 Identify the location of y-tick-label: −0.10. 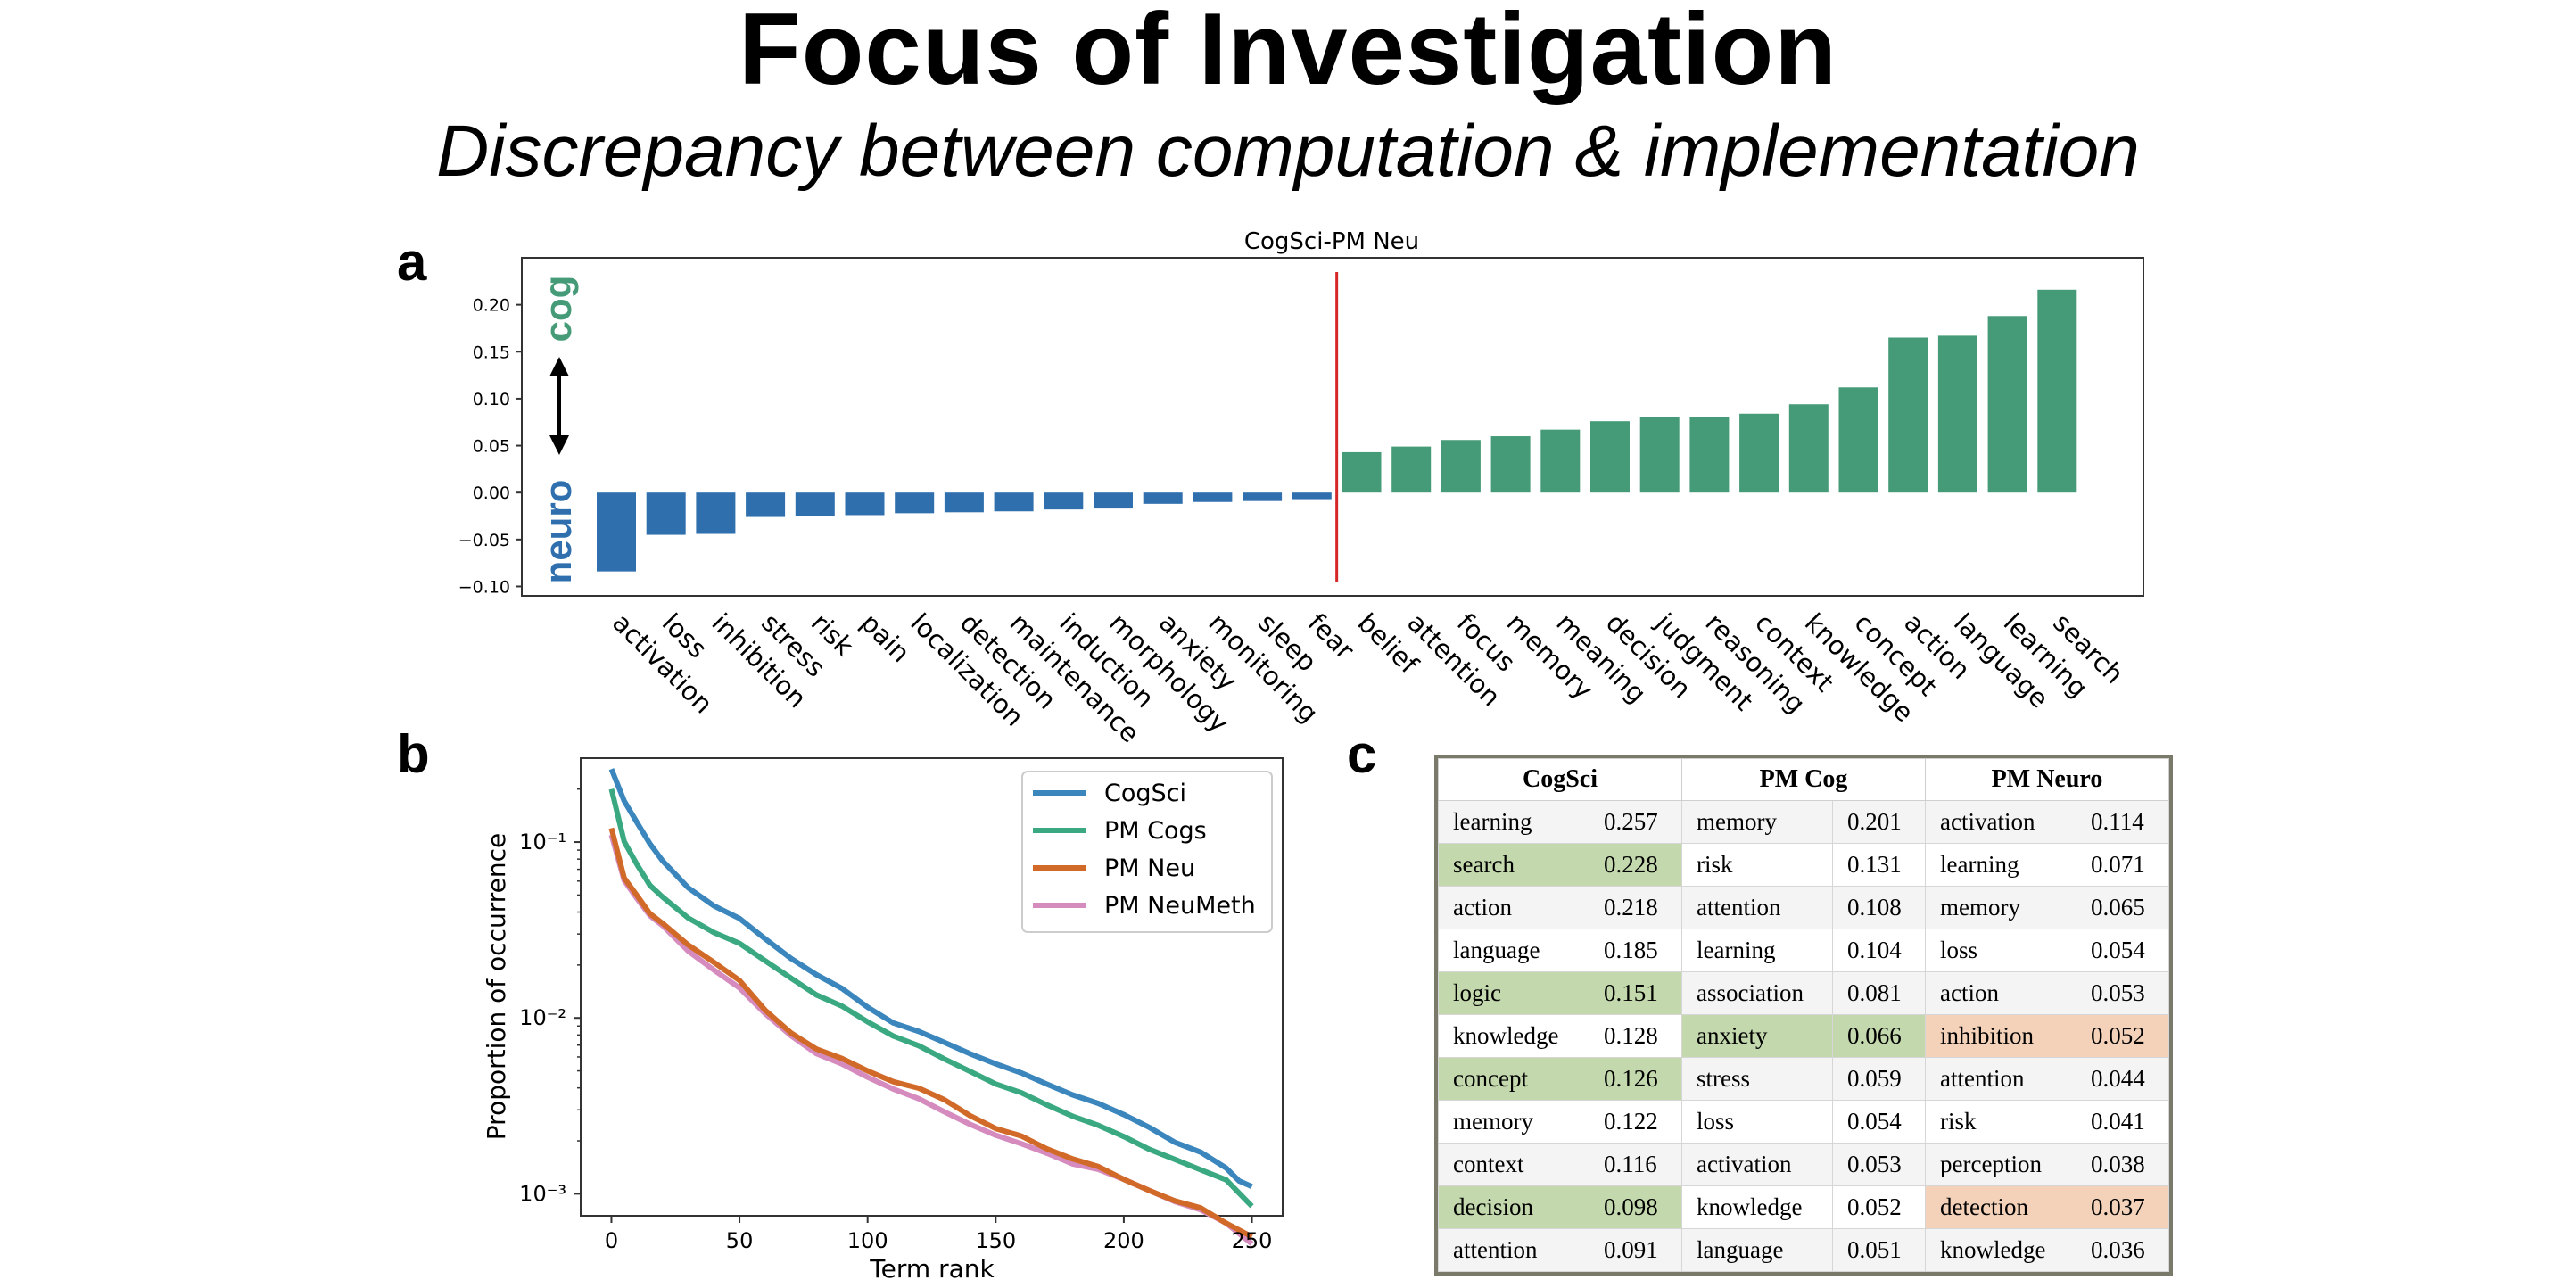
(484, 587).